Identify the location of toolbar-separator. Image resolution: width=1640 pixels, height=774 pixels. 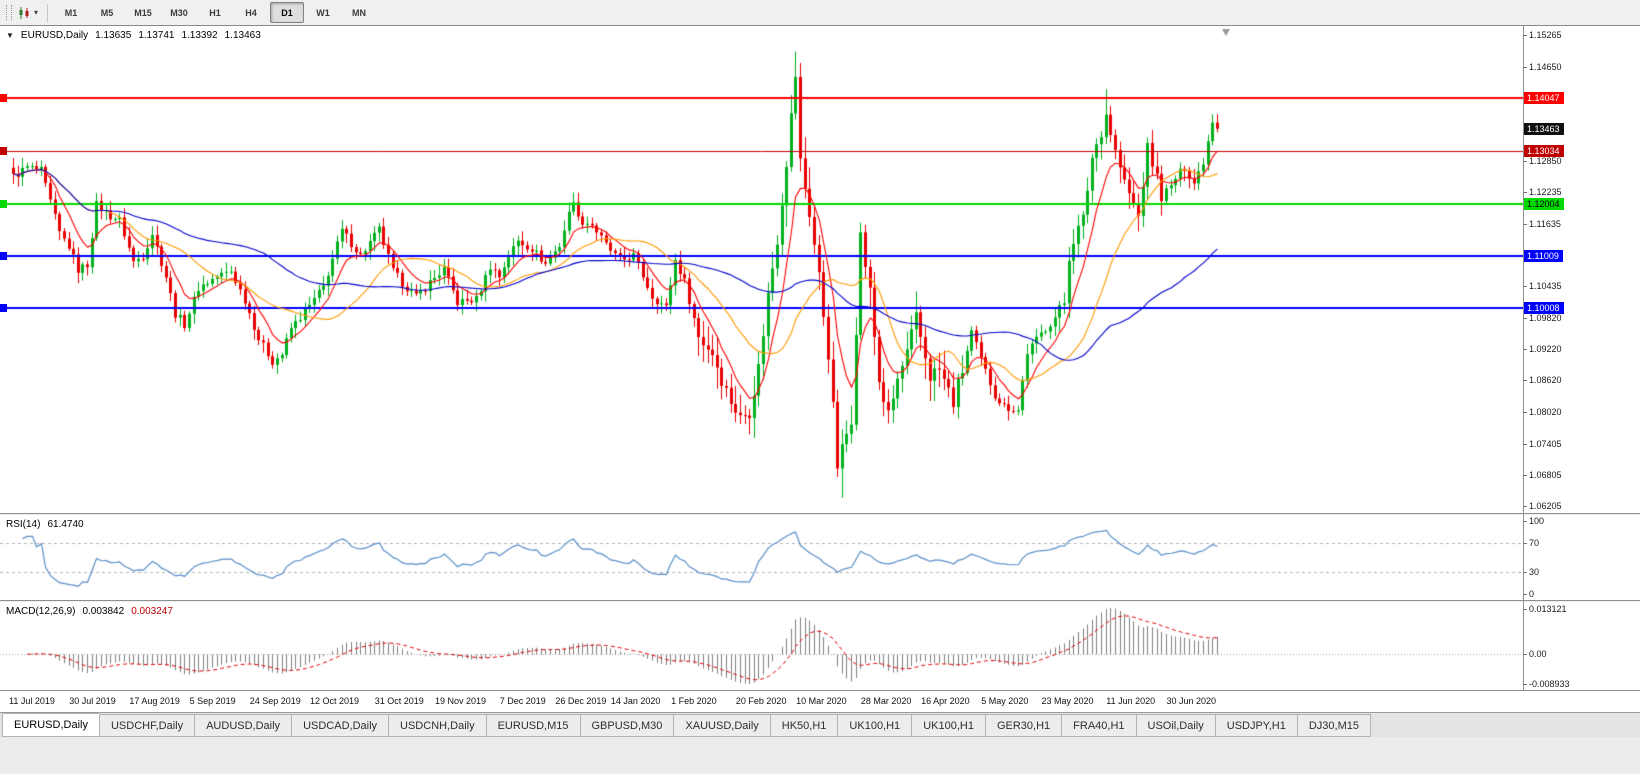
(48, 12).